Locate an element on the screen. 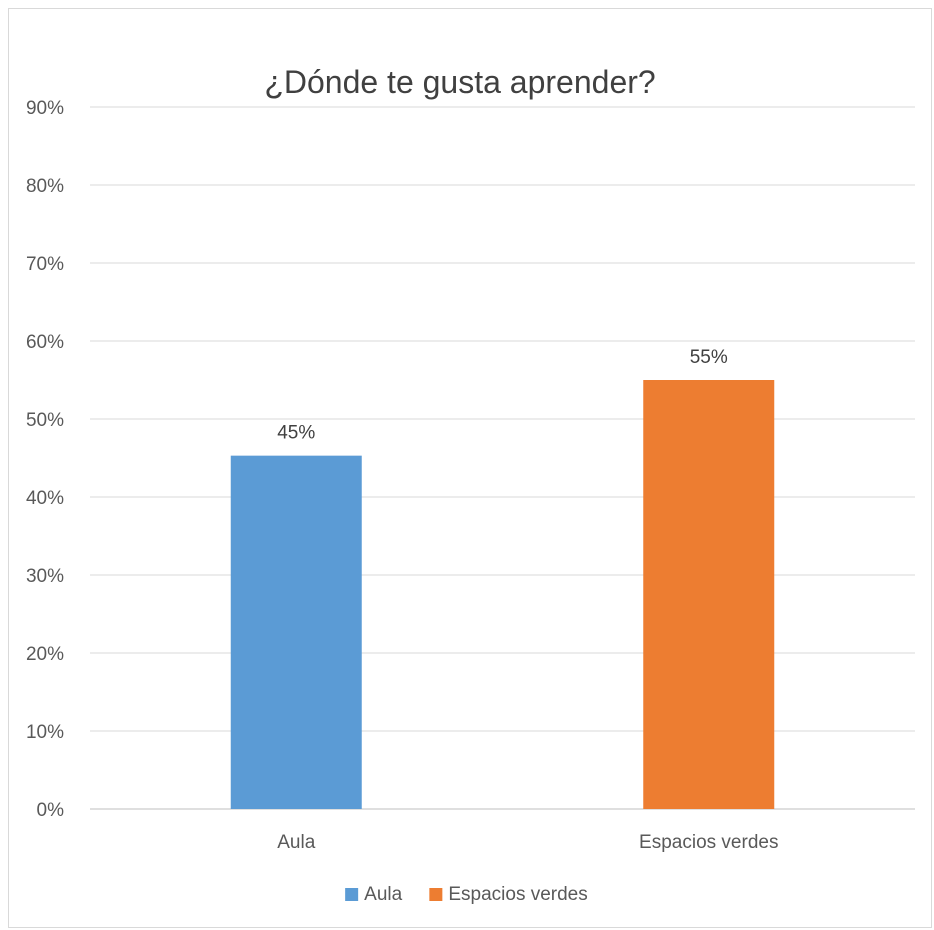 Image resolution: width=934 pixels, height=930 pixels. y-tick-label: 70% is located at coordinates (45, 264).